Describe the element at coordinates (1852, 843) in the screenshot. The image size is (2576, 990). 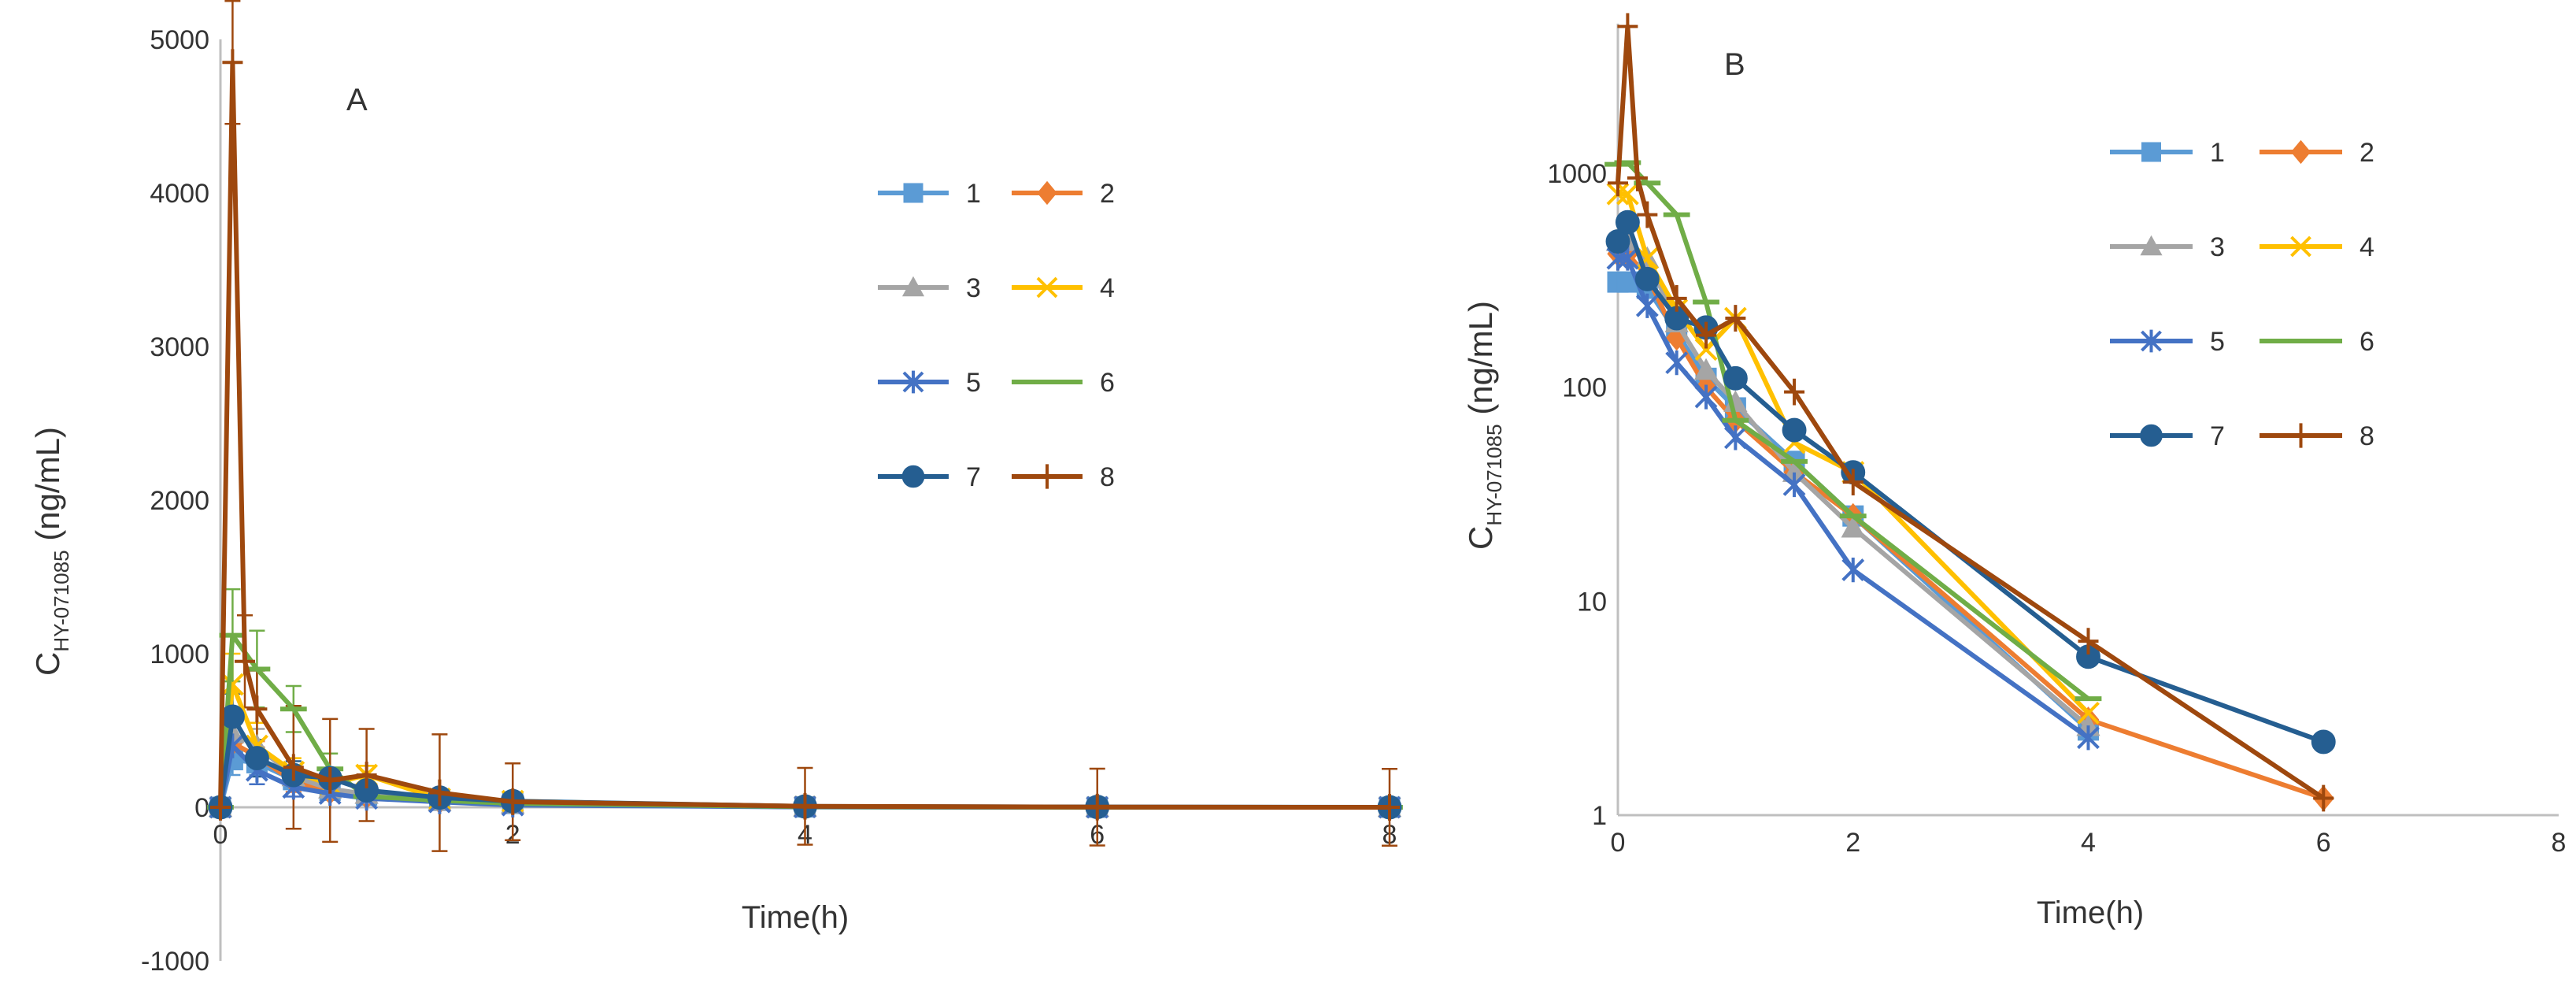
I see `x-tick-label: 2` at that location.